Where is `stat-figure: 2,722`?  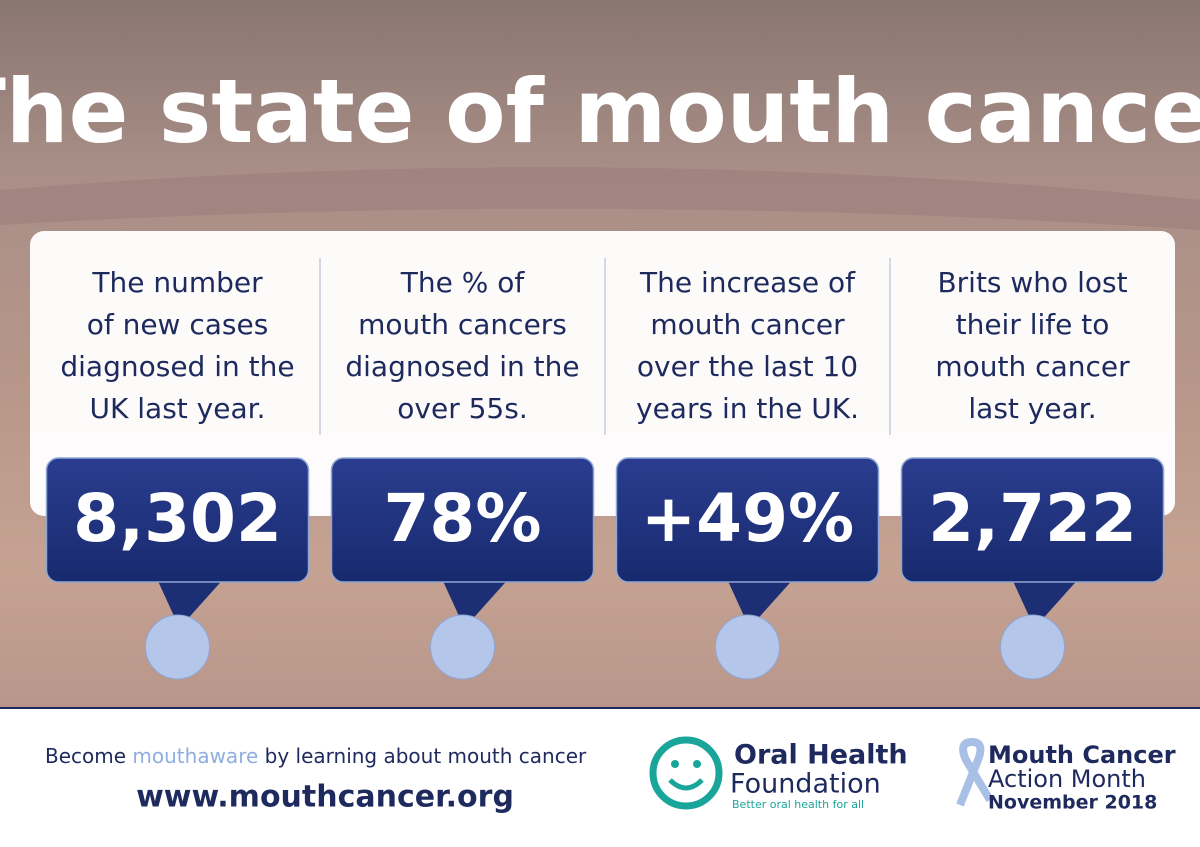 stat-figure: 2,722 is located at coordinates (1032, 518).